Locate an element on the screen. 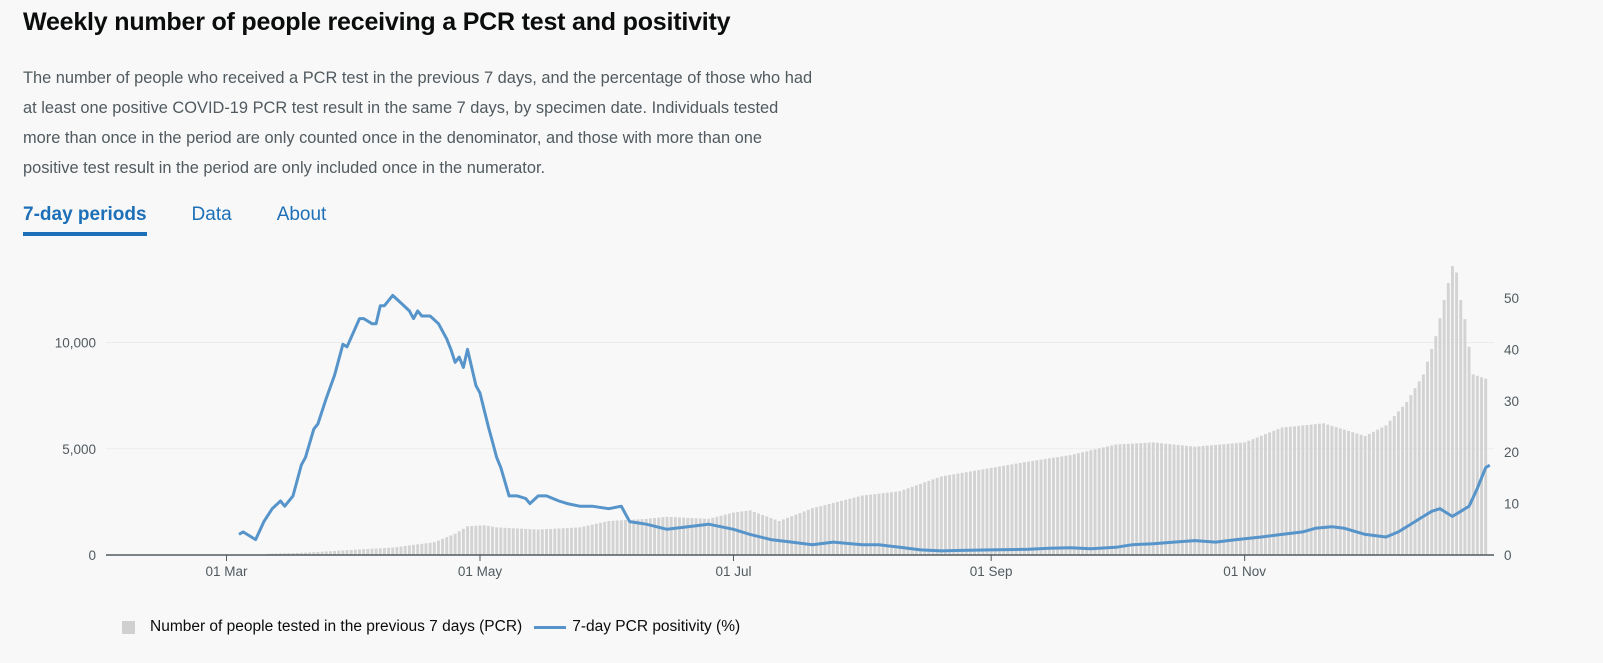 This screenshot has width=1603, height=663. legend-item-positivity: 7-day PCR positivity (%) is located at coordinates (637, 627).